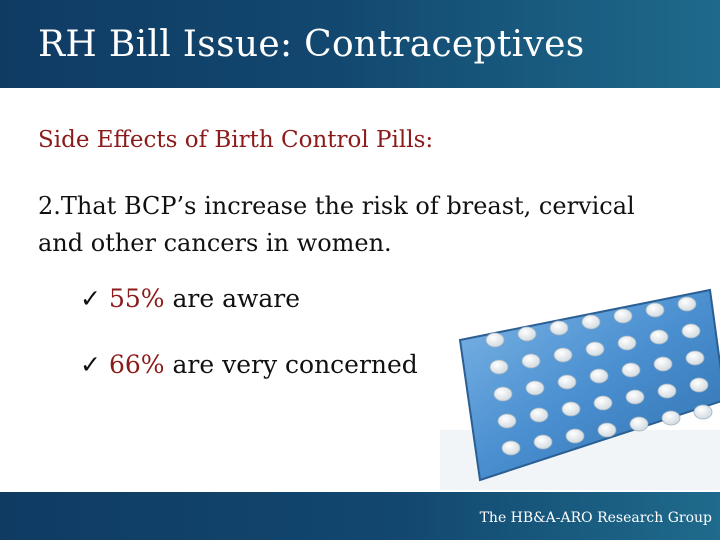  What do you see at coordinates (236, 140) in the screenshot?
I see `slide-subtitle: Side Effects of Birth Control Pills:` at bounding box center [236, 140].